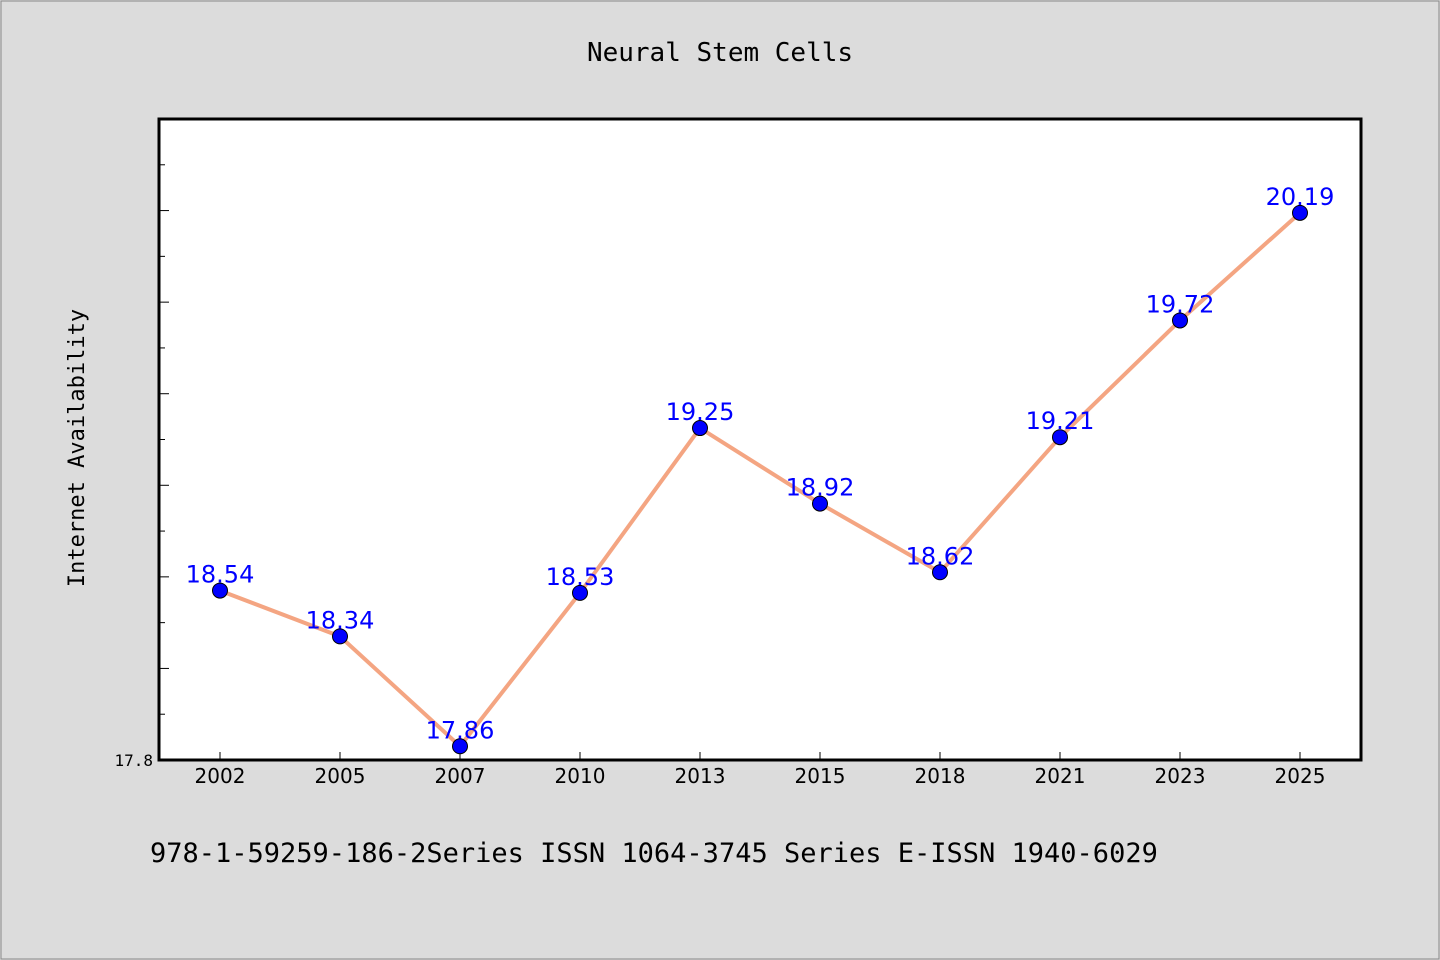 Image resolution: width=1440 pixels, height=960 pixels. Describe the element at coordinates (1060, 421) in the screenshot. I see `data-label: 19.21` at that location.